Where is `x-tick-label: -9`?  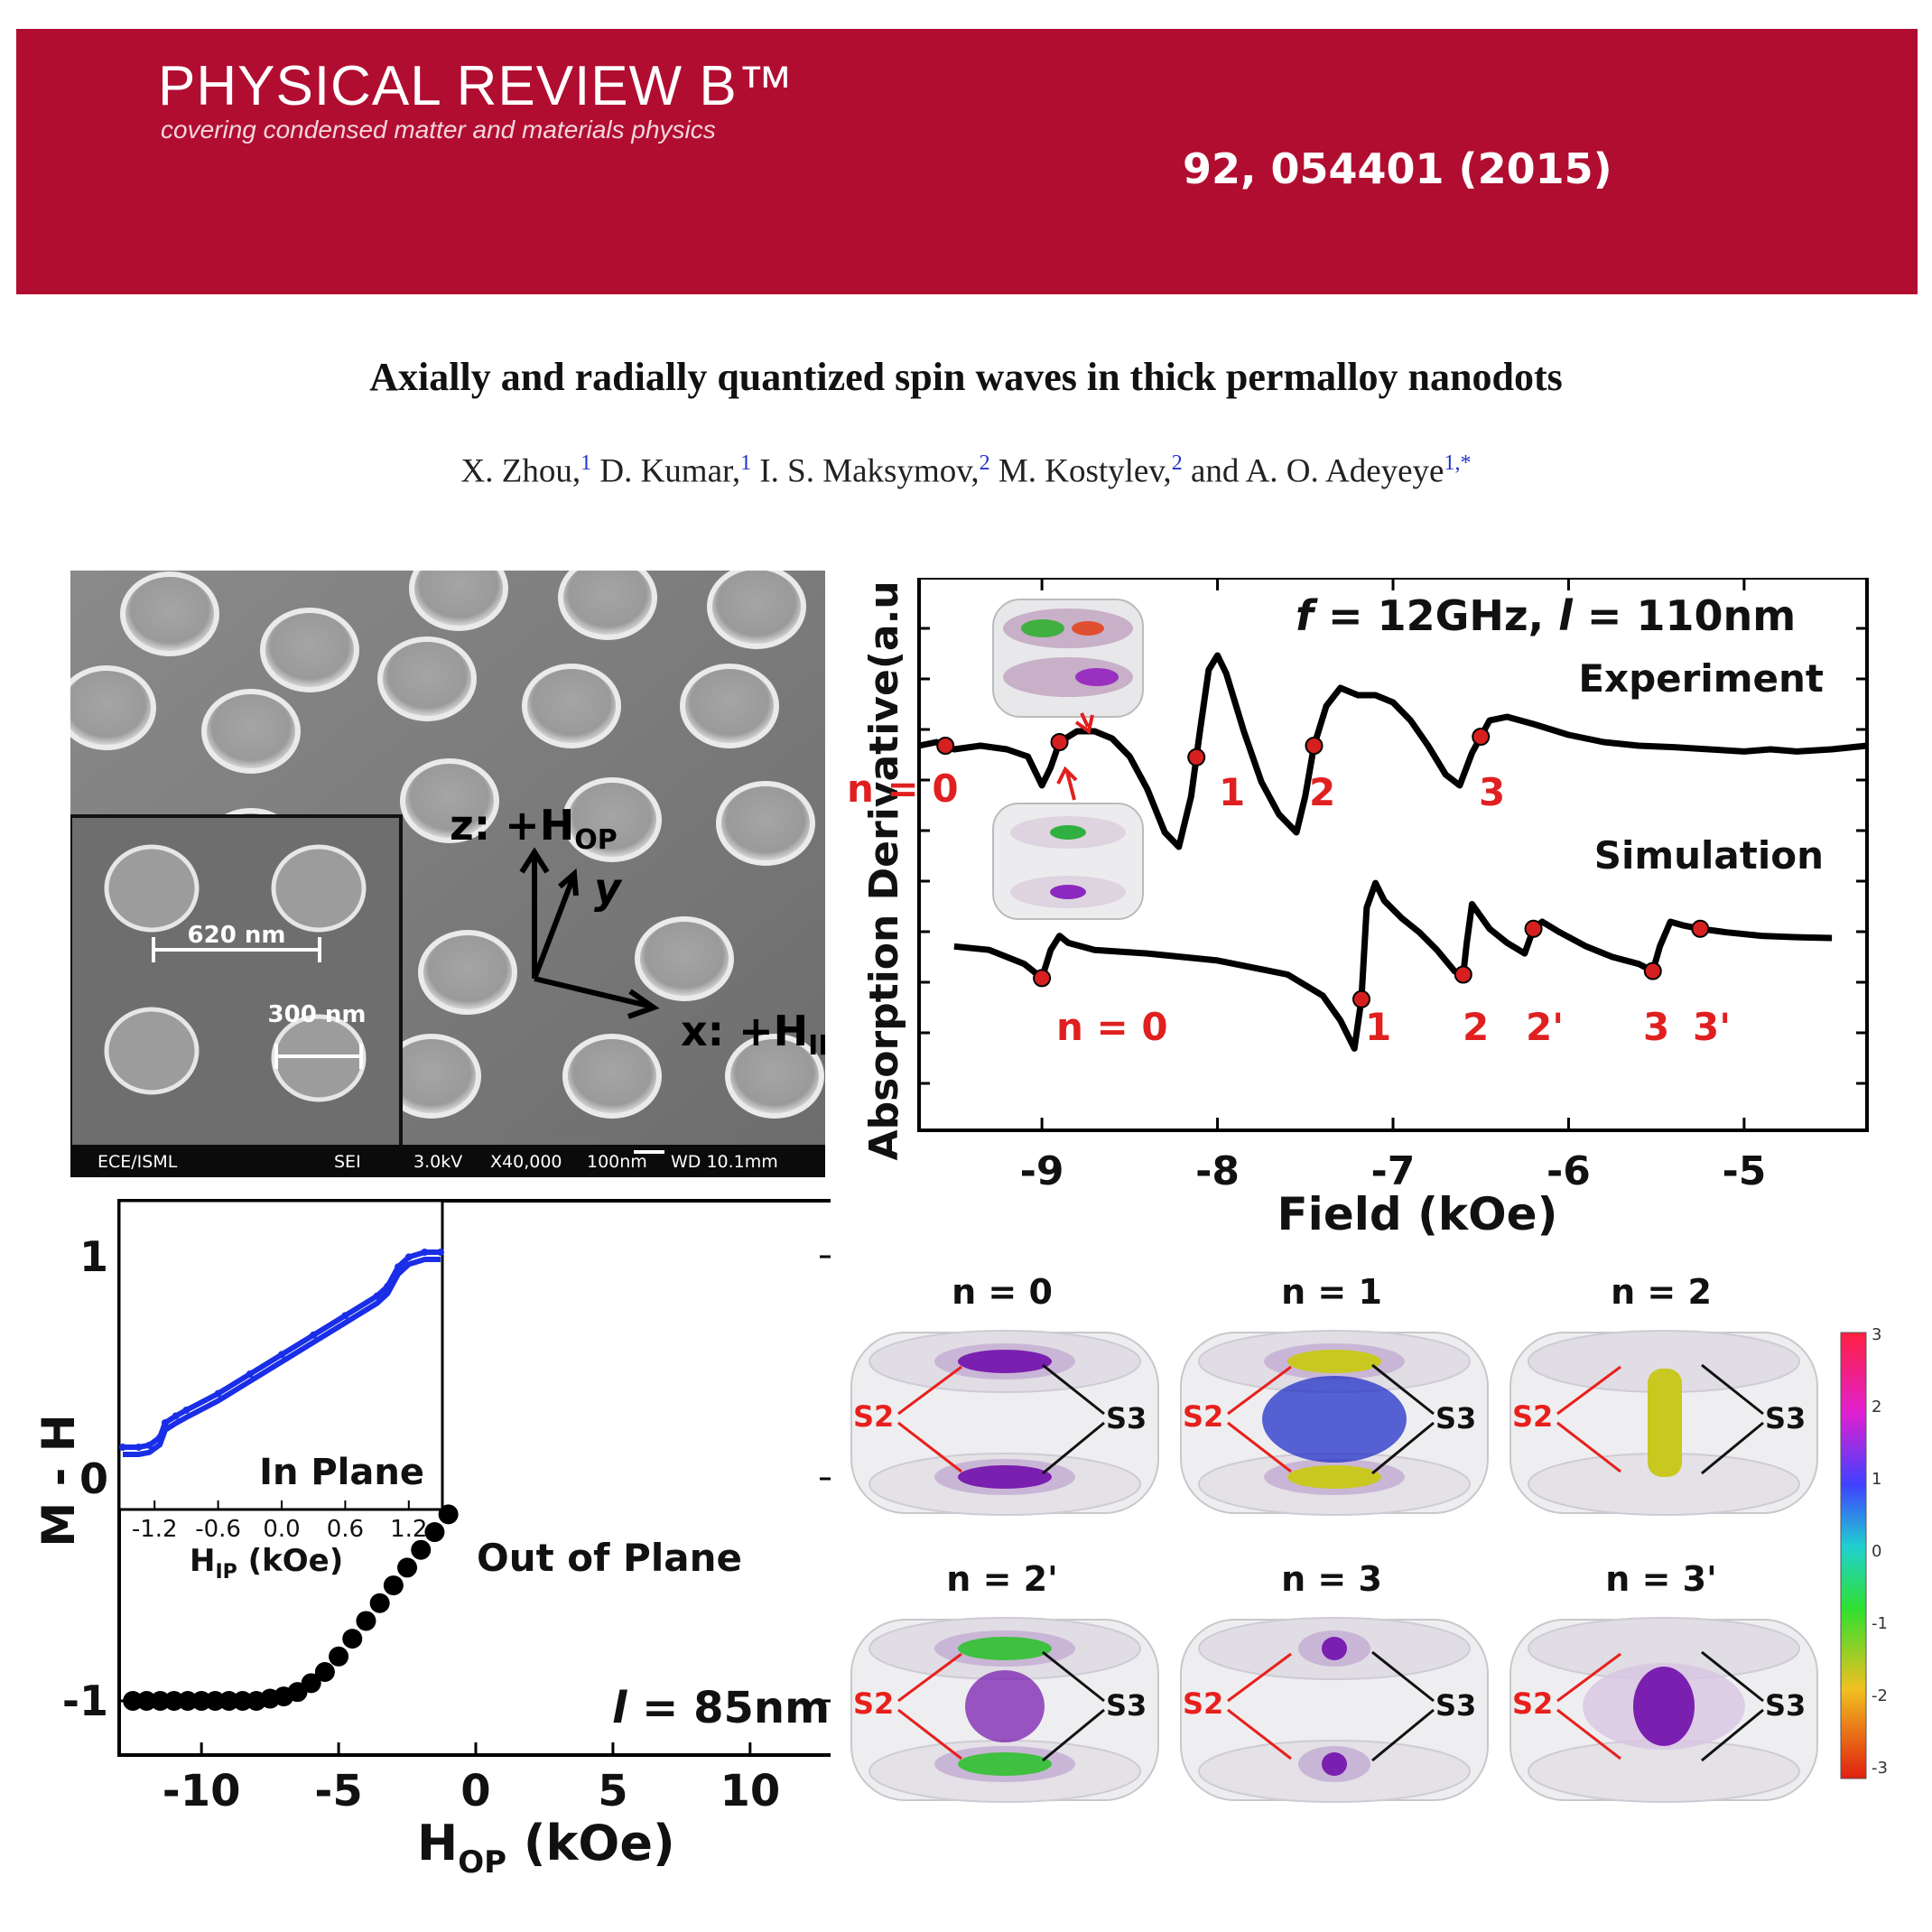 x-tick-label: -9 is located at coordinates (1042, 1171).